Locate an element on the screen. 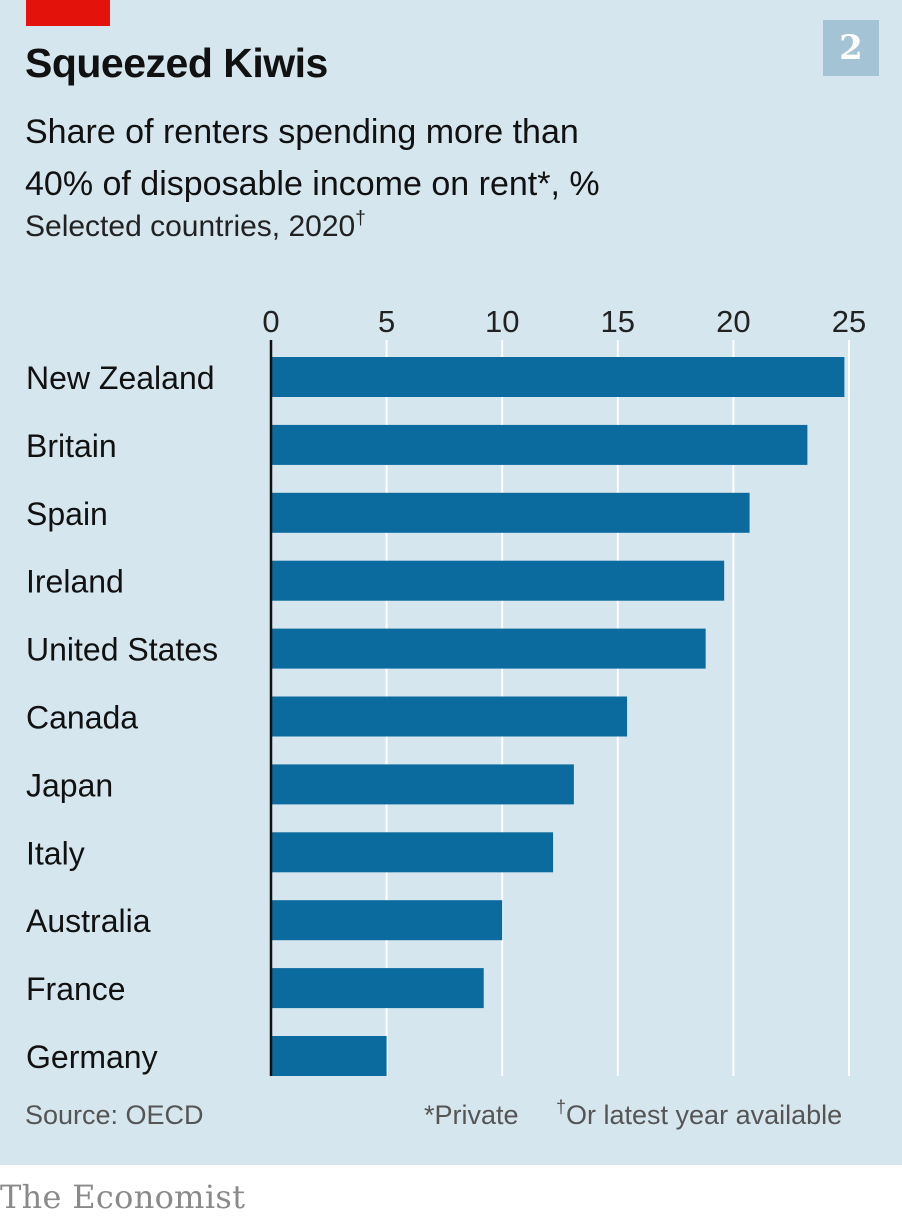 The width and height of the screenshot is (902, 1218). subtitle-line-1: Share of renters spending more than is located at coordinates (302, 132).